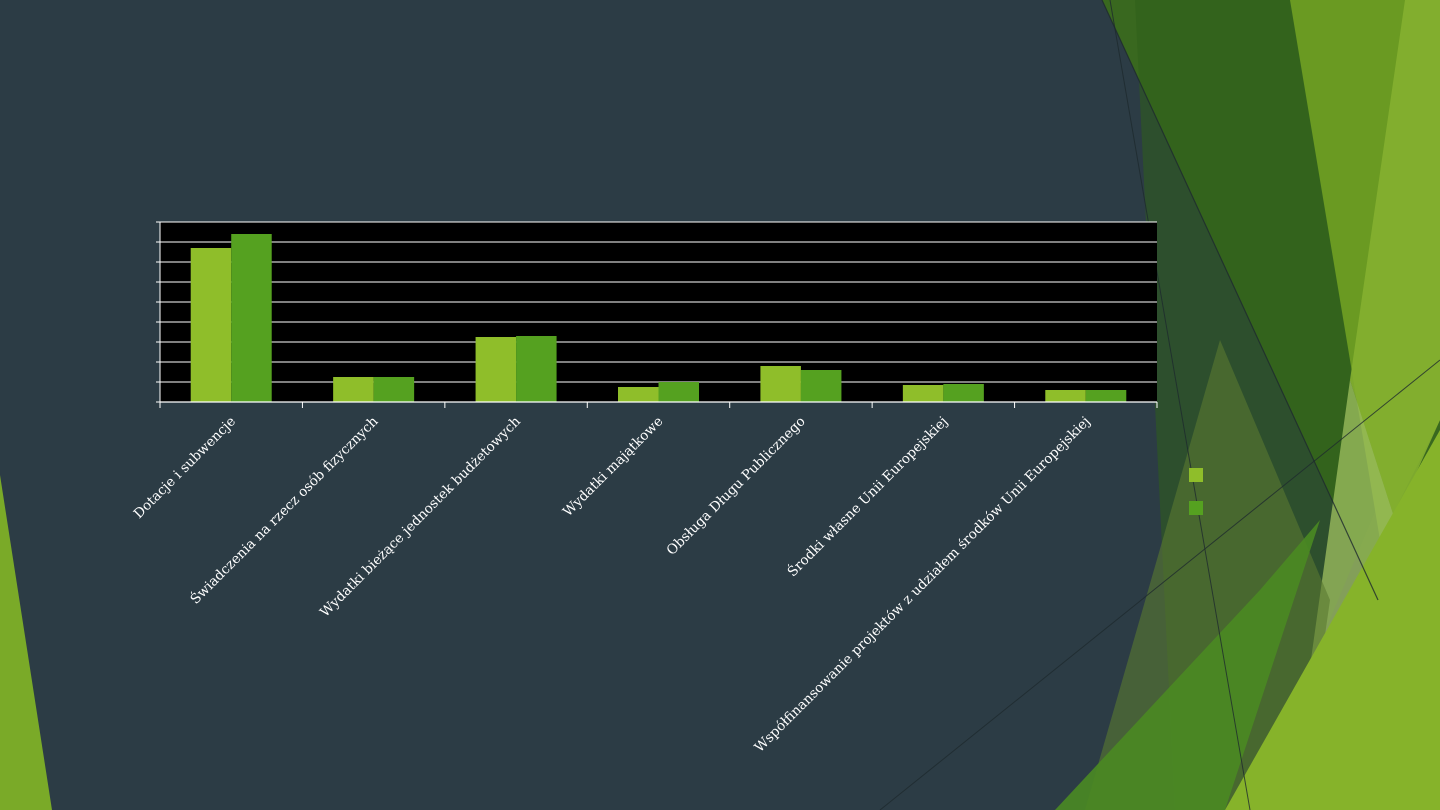 The width and height of the screenshot is (1440, 810). What do you see at coordinates (613, 467) in the screenshot?
I see `x-tick-label: Wydatki majątkowe` at bounding box center [613, 467].